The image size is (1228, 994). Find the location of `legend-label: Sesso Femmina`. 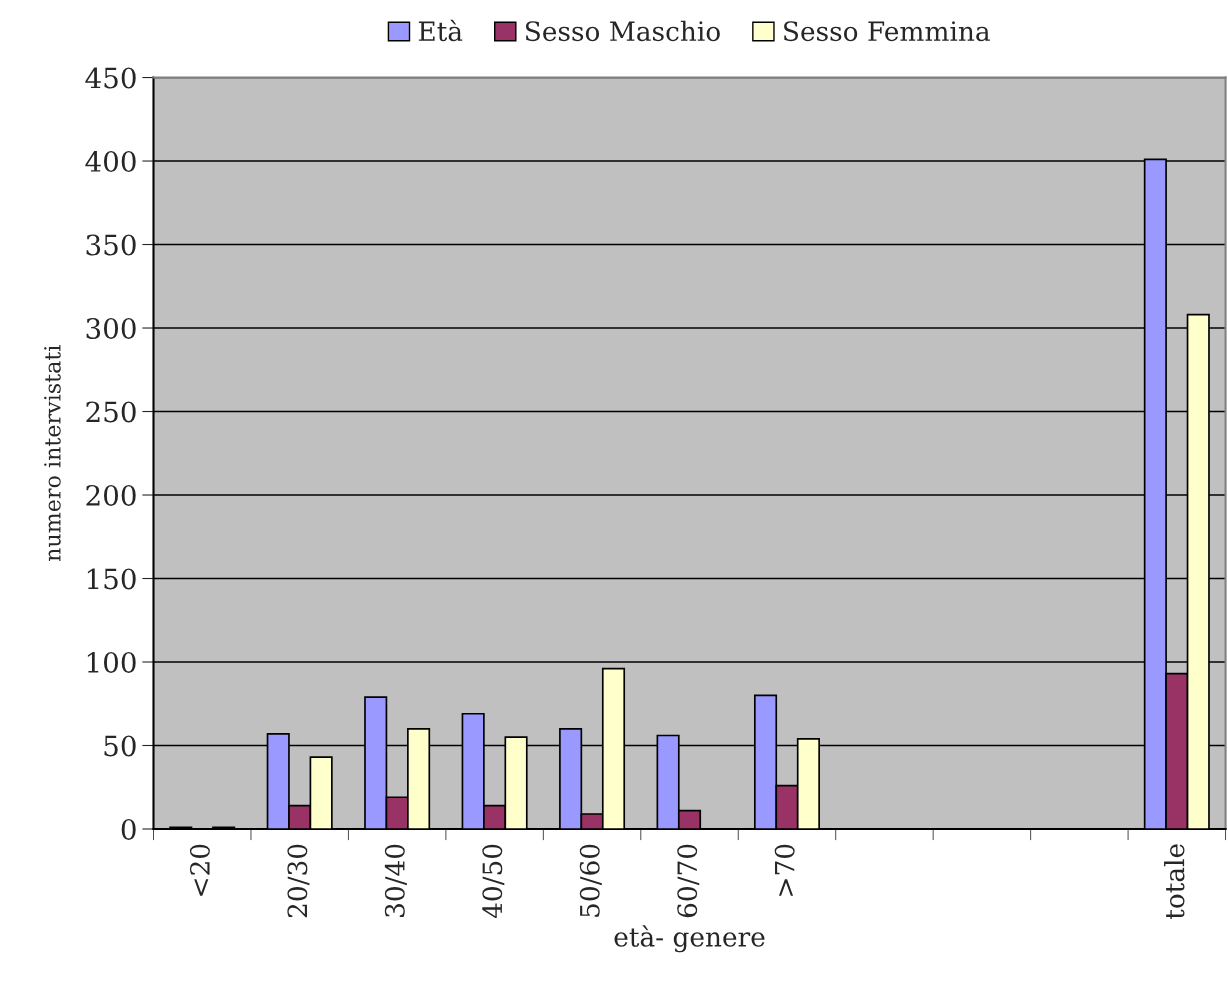

legend-label: Sesso Femmina is located at coordinates (887, 31).